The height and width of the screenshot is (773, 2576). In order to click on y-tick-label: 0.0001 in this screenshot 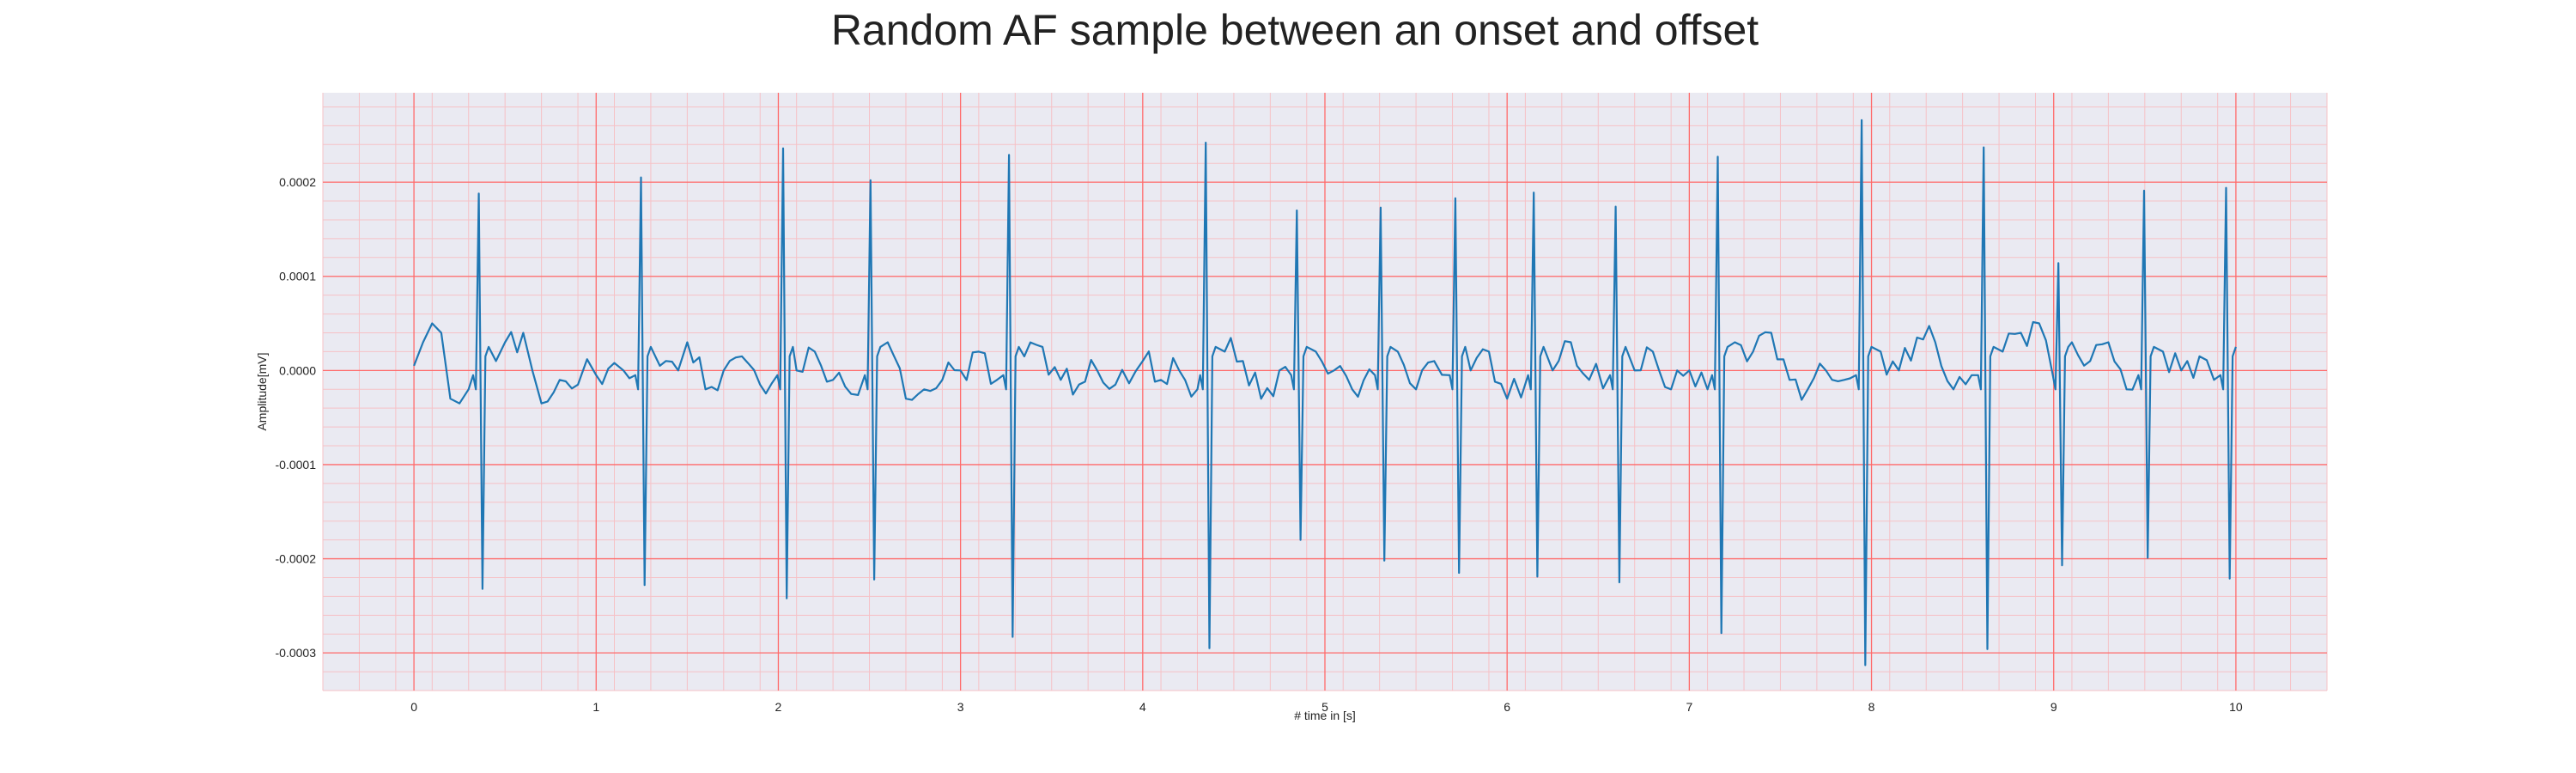, I will do `click(297, 276)`.